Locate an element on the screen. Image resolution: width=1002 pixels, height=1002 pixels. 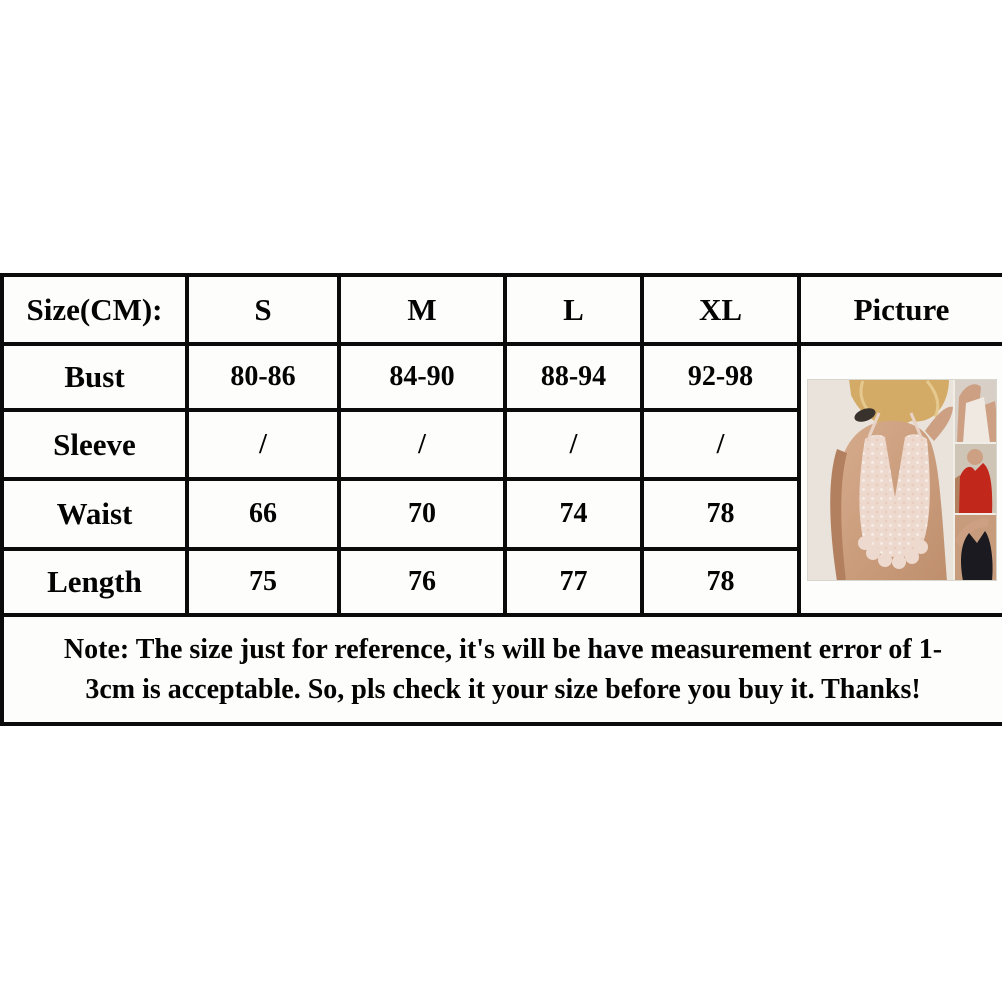
photo-frame is located at coordinates (901, 479).